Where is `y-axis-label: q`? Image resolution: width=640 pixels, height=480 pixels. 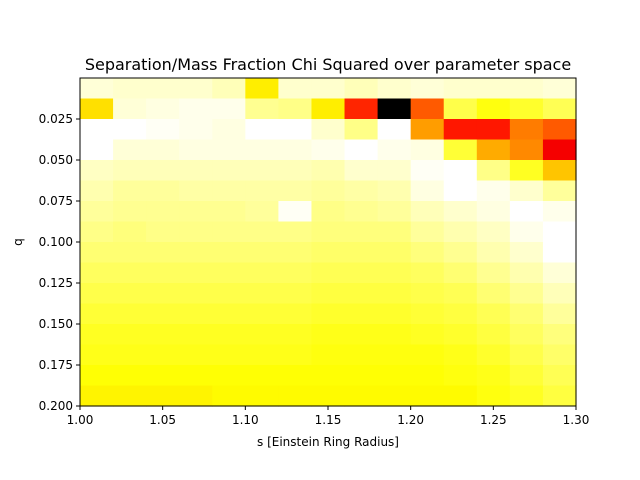
y-axis-label: q is located at coordinates (18, 242).